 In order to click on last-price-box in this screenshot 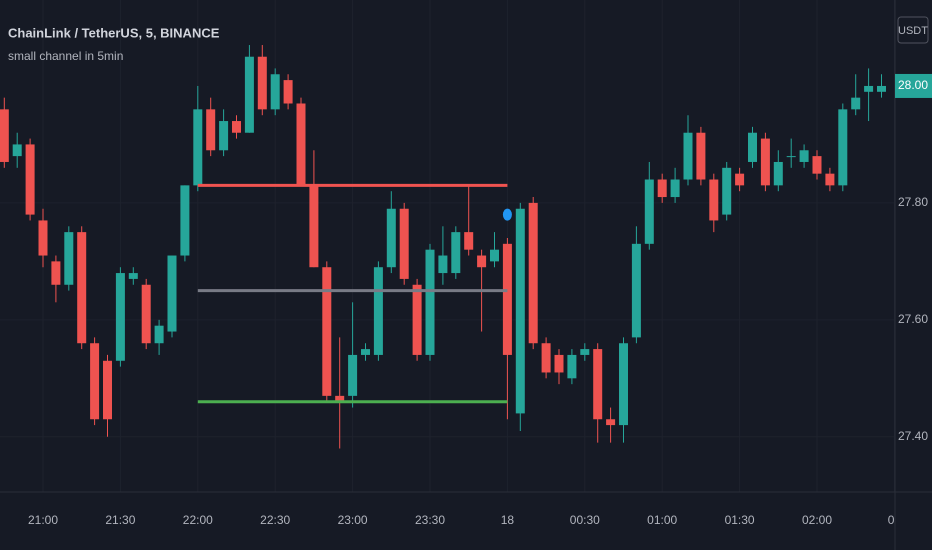, I will do `click(913, 85)`.